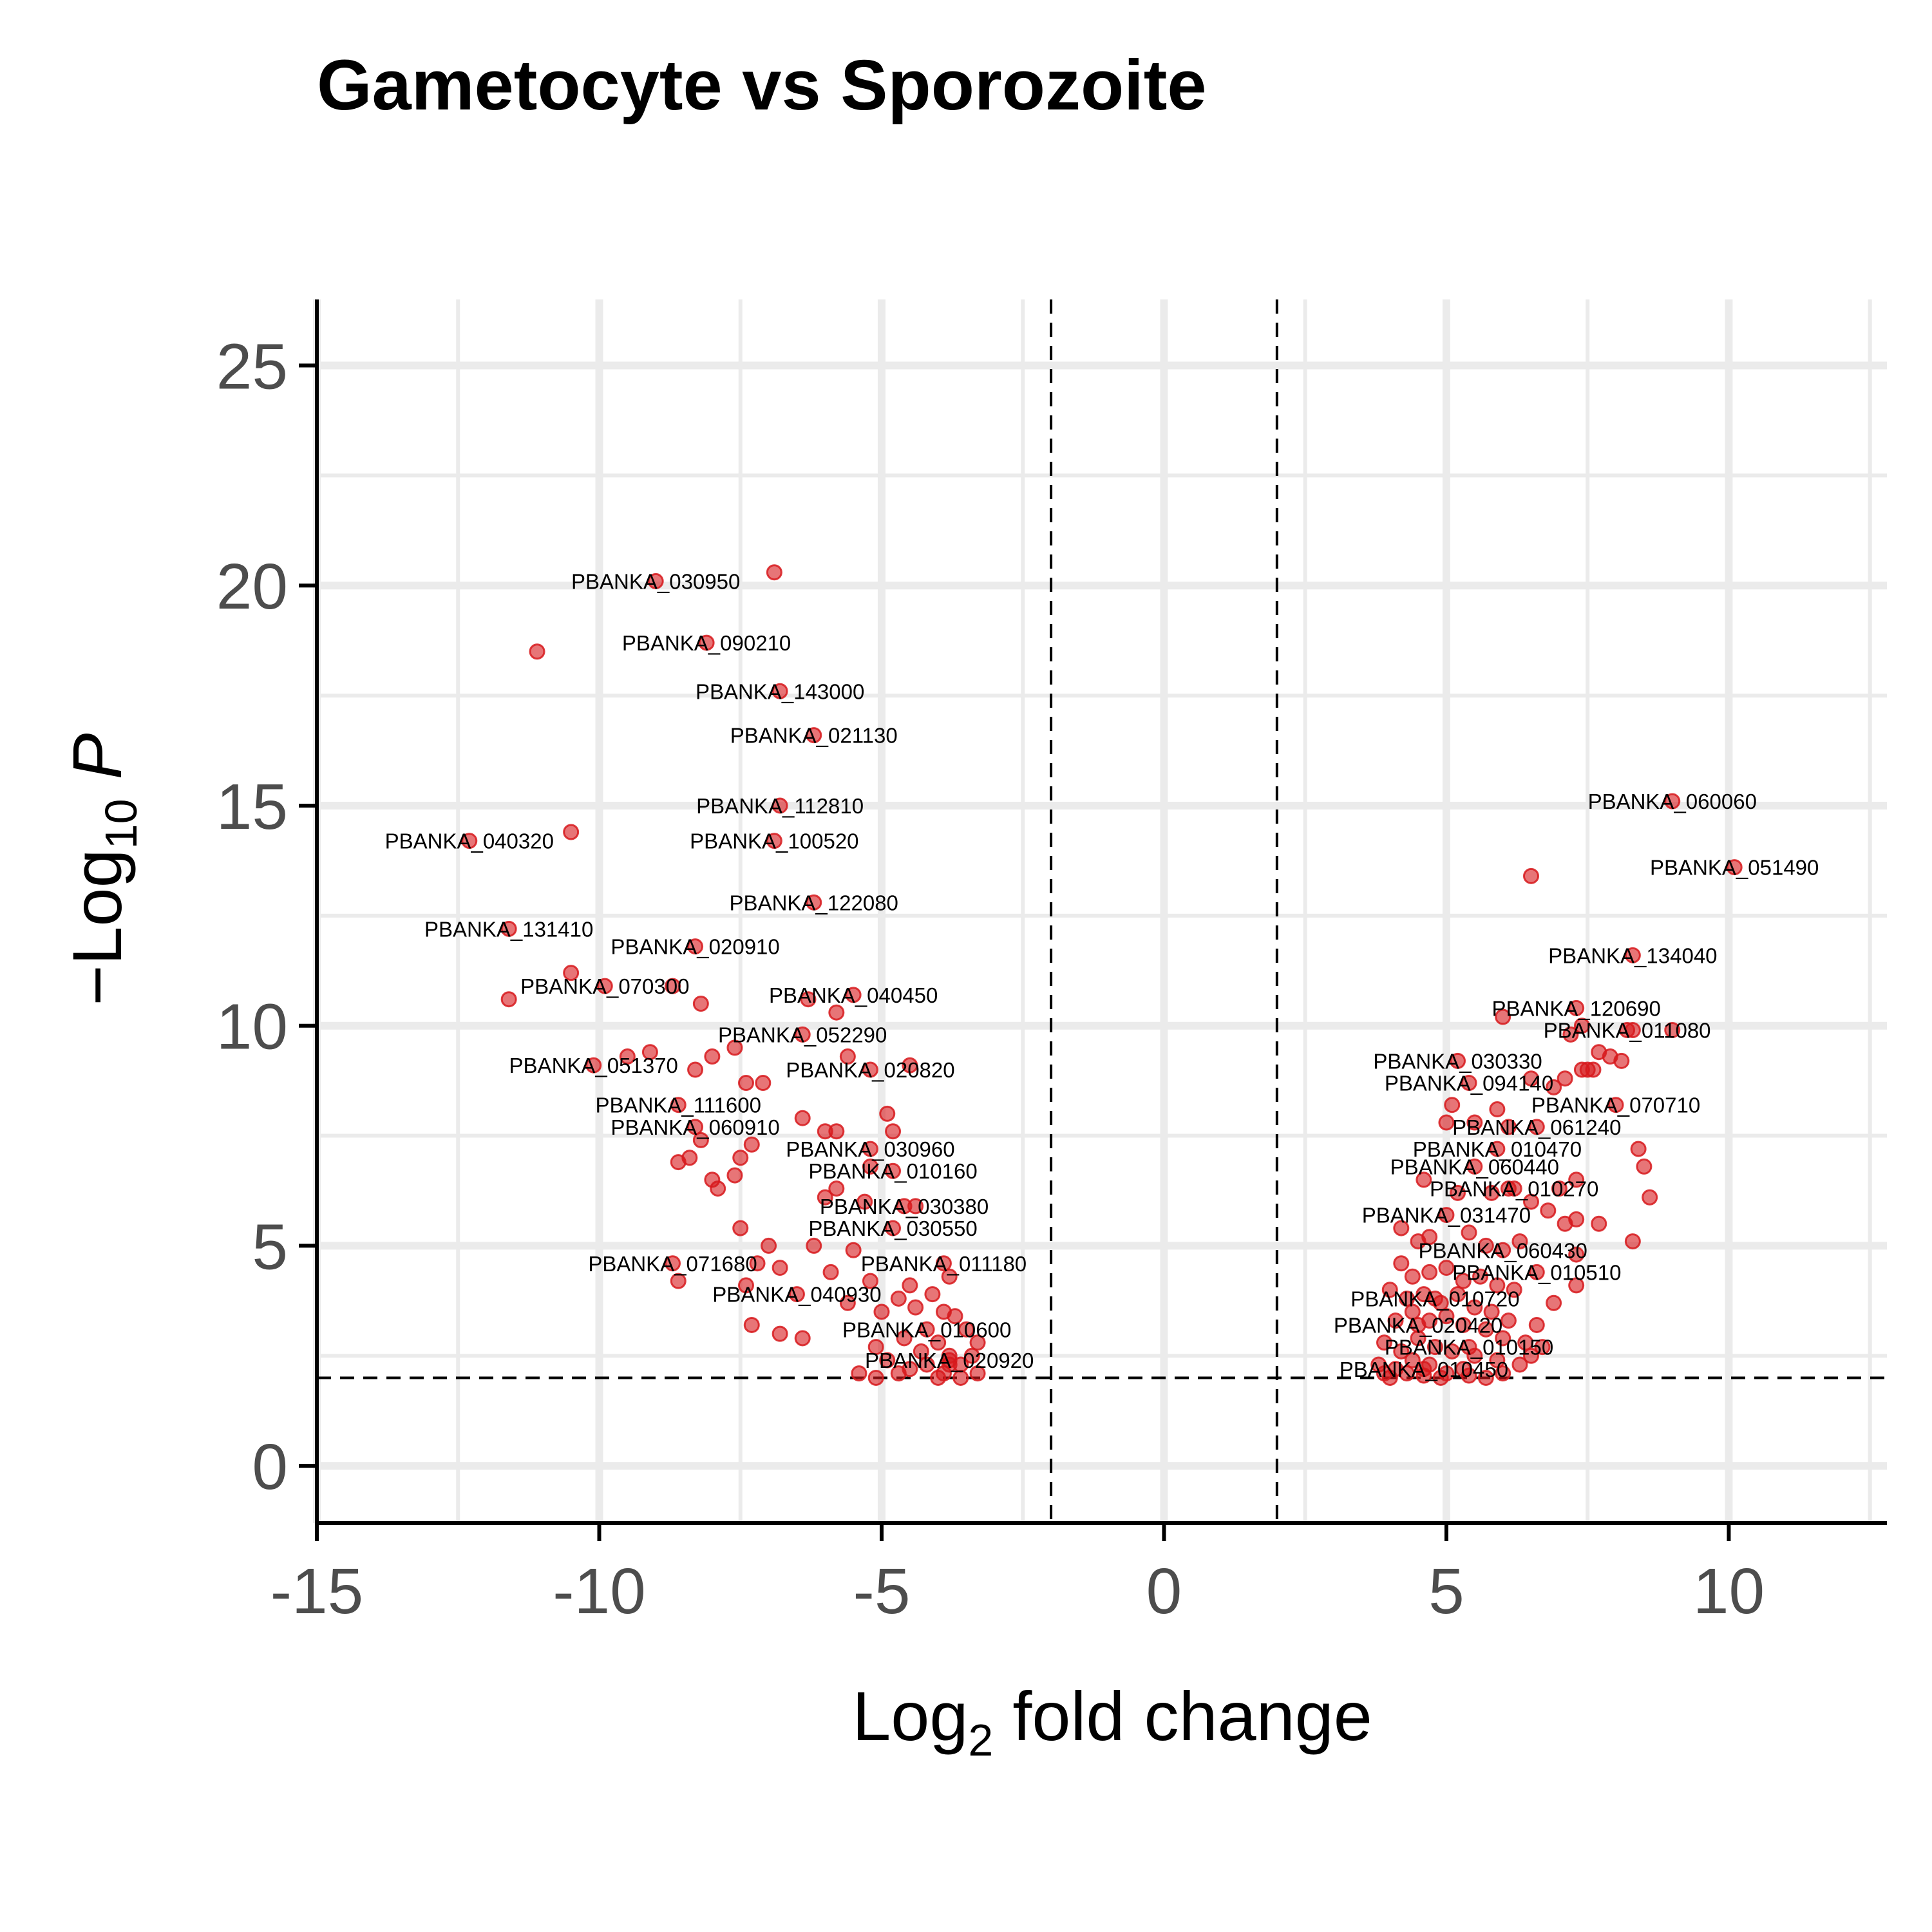 The width and height of the screenshot is (1932, 1932). I want to click on point-label: PBANKA_061240, so click(1537, 1127).